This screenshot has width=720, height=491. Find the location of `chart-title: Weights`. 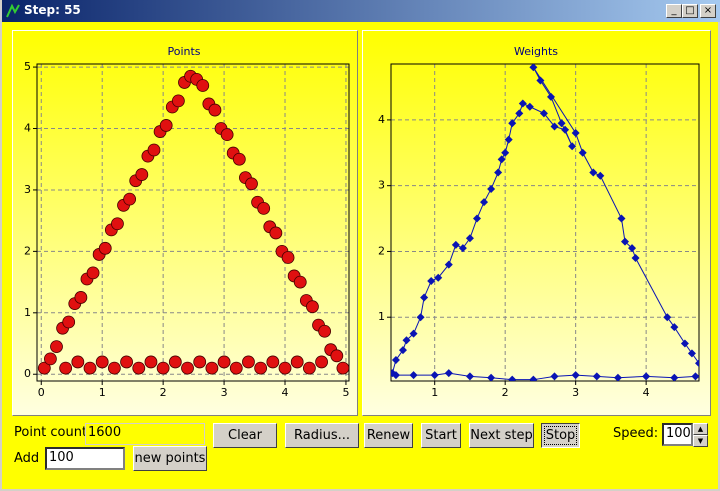

chart-title: Weights is located at coordinates (536, 51).